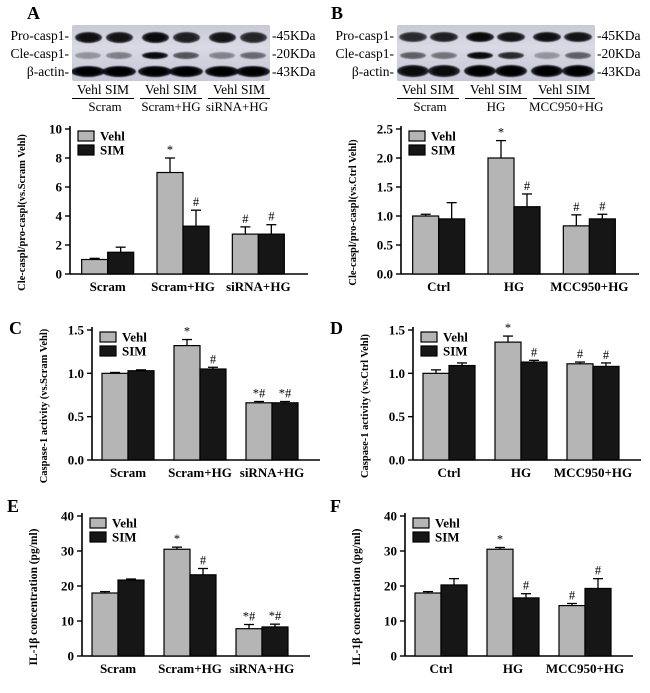  Describe the element at coordinates (59, 158) in the screenshot. I see `y-tick-label: 8` at that location.